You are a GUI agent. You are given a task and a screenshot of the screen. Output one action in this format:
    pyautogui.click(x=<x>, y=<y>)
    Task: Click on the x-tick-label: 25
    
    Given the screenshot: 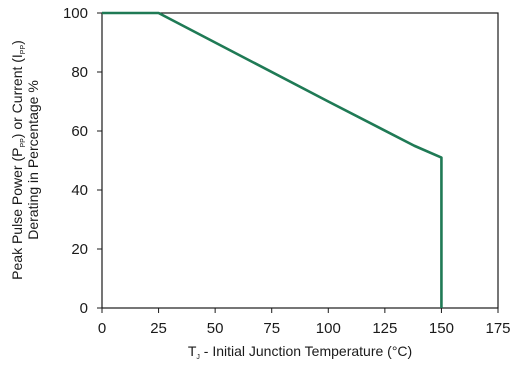 What is the action you would take?
    pyautogui.click(x=158, y=328)
    